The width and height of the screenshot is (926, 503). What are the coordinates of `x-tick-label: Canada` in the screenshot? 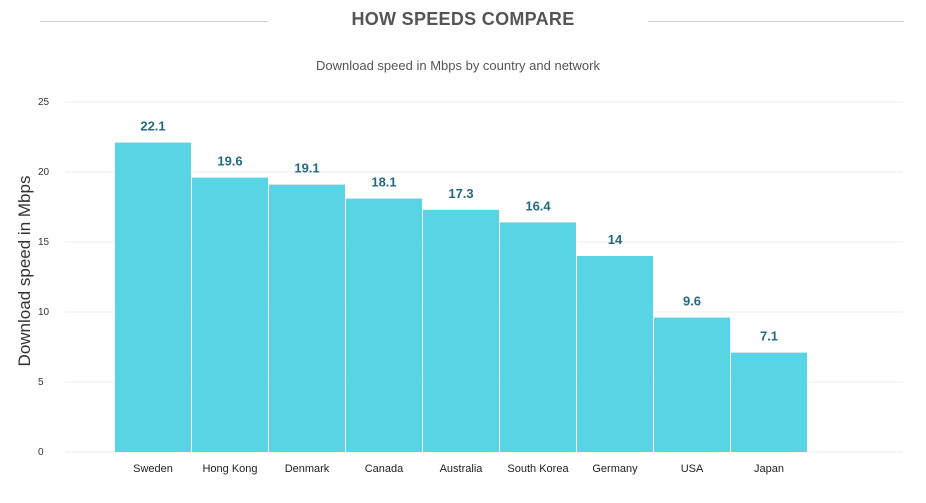 It's located at (384, 469).